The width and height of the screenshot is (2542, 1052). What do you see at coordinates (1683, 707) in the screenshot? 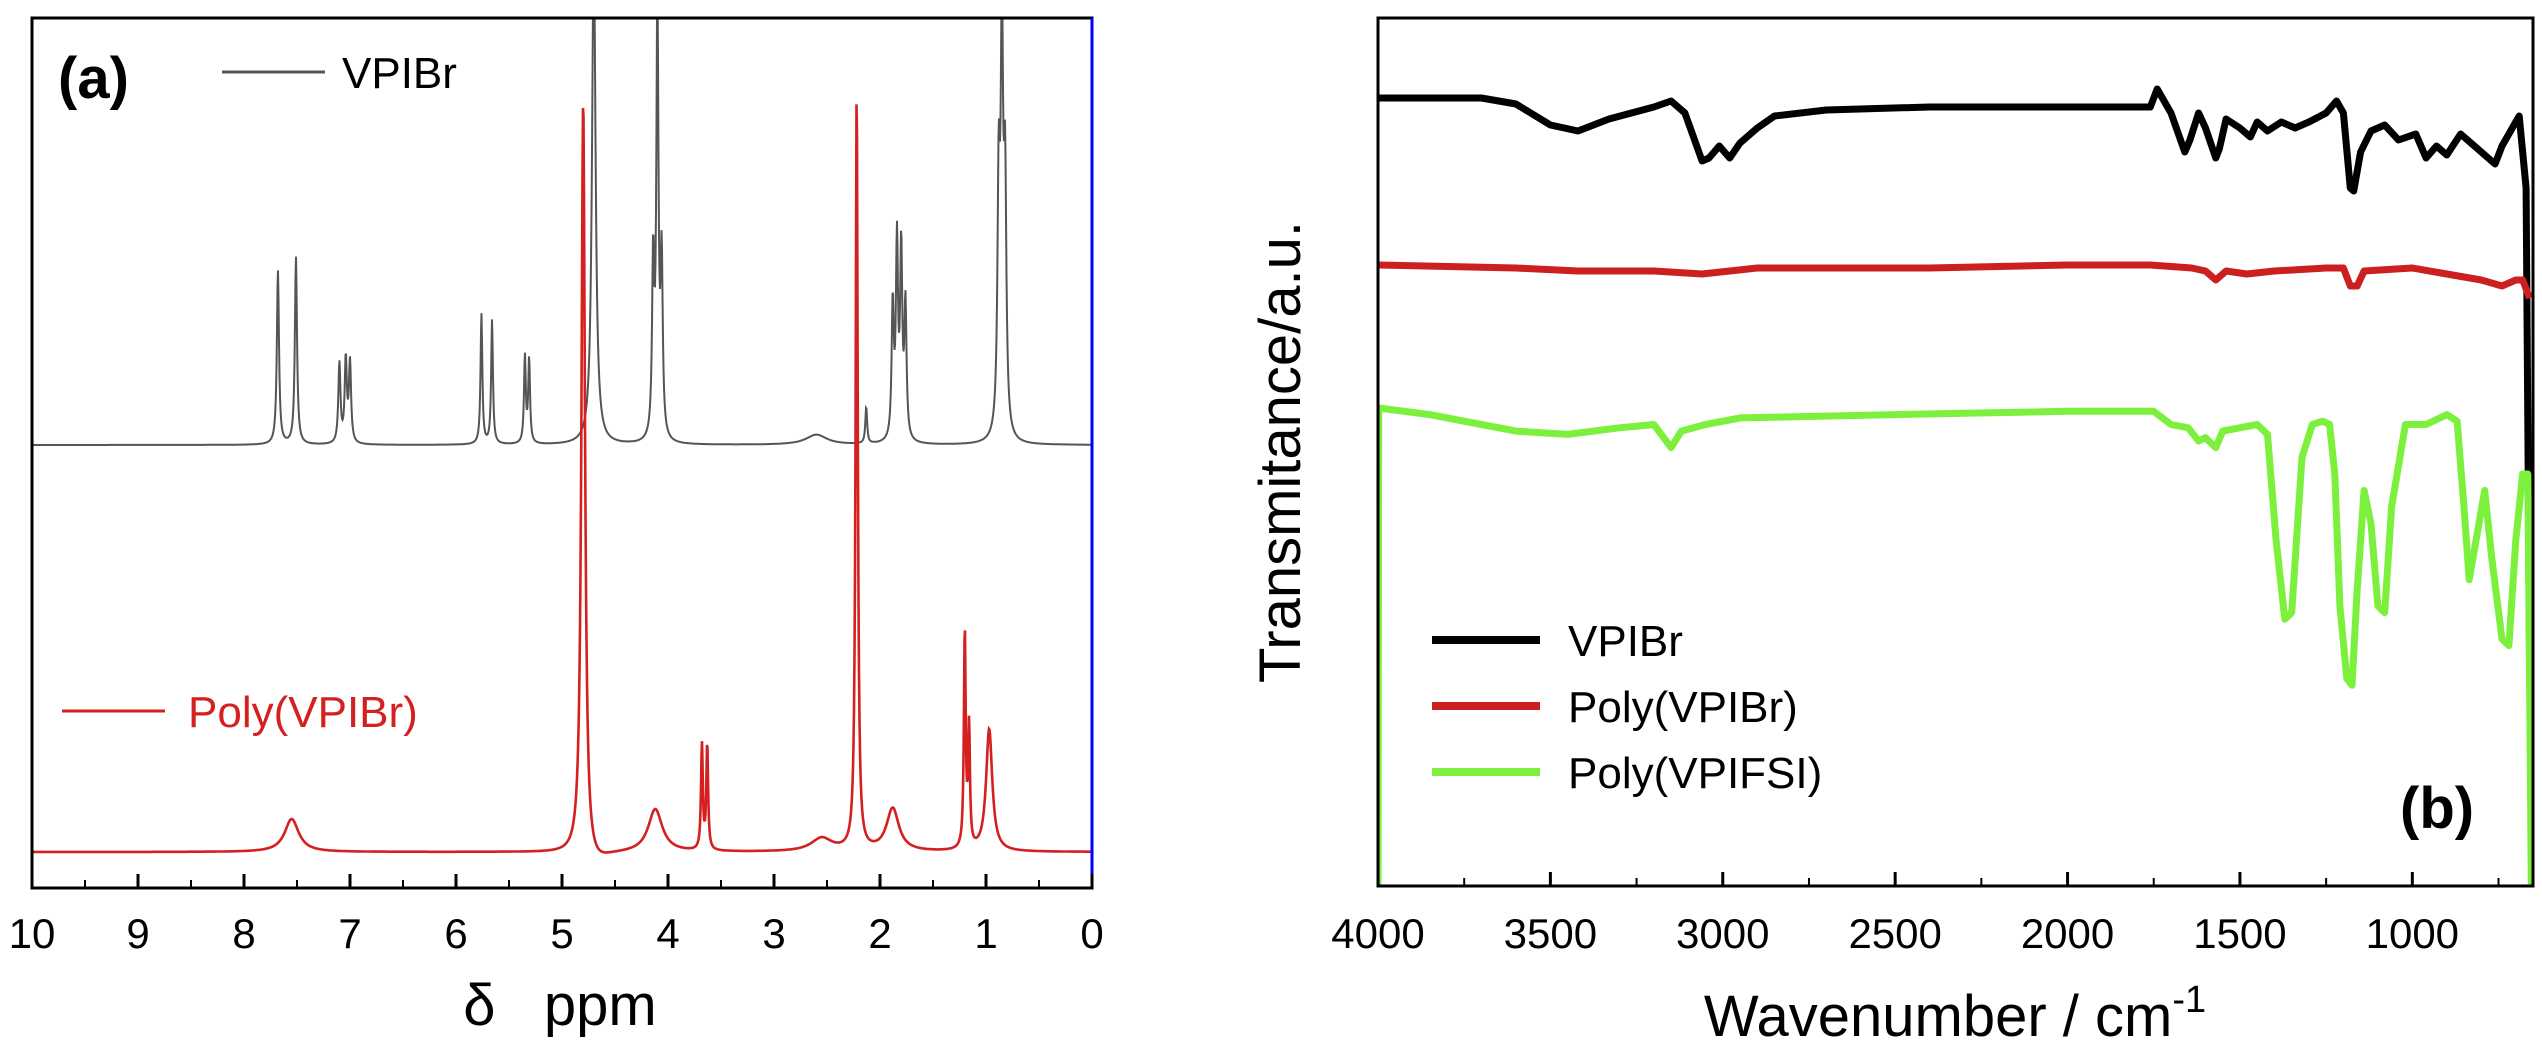
I see `legend-b-poly-vpibr-label: Poly(VPIBr)` at bounding box center [1683, 707].